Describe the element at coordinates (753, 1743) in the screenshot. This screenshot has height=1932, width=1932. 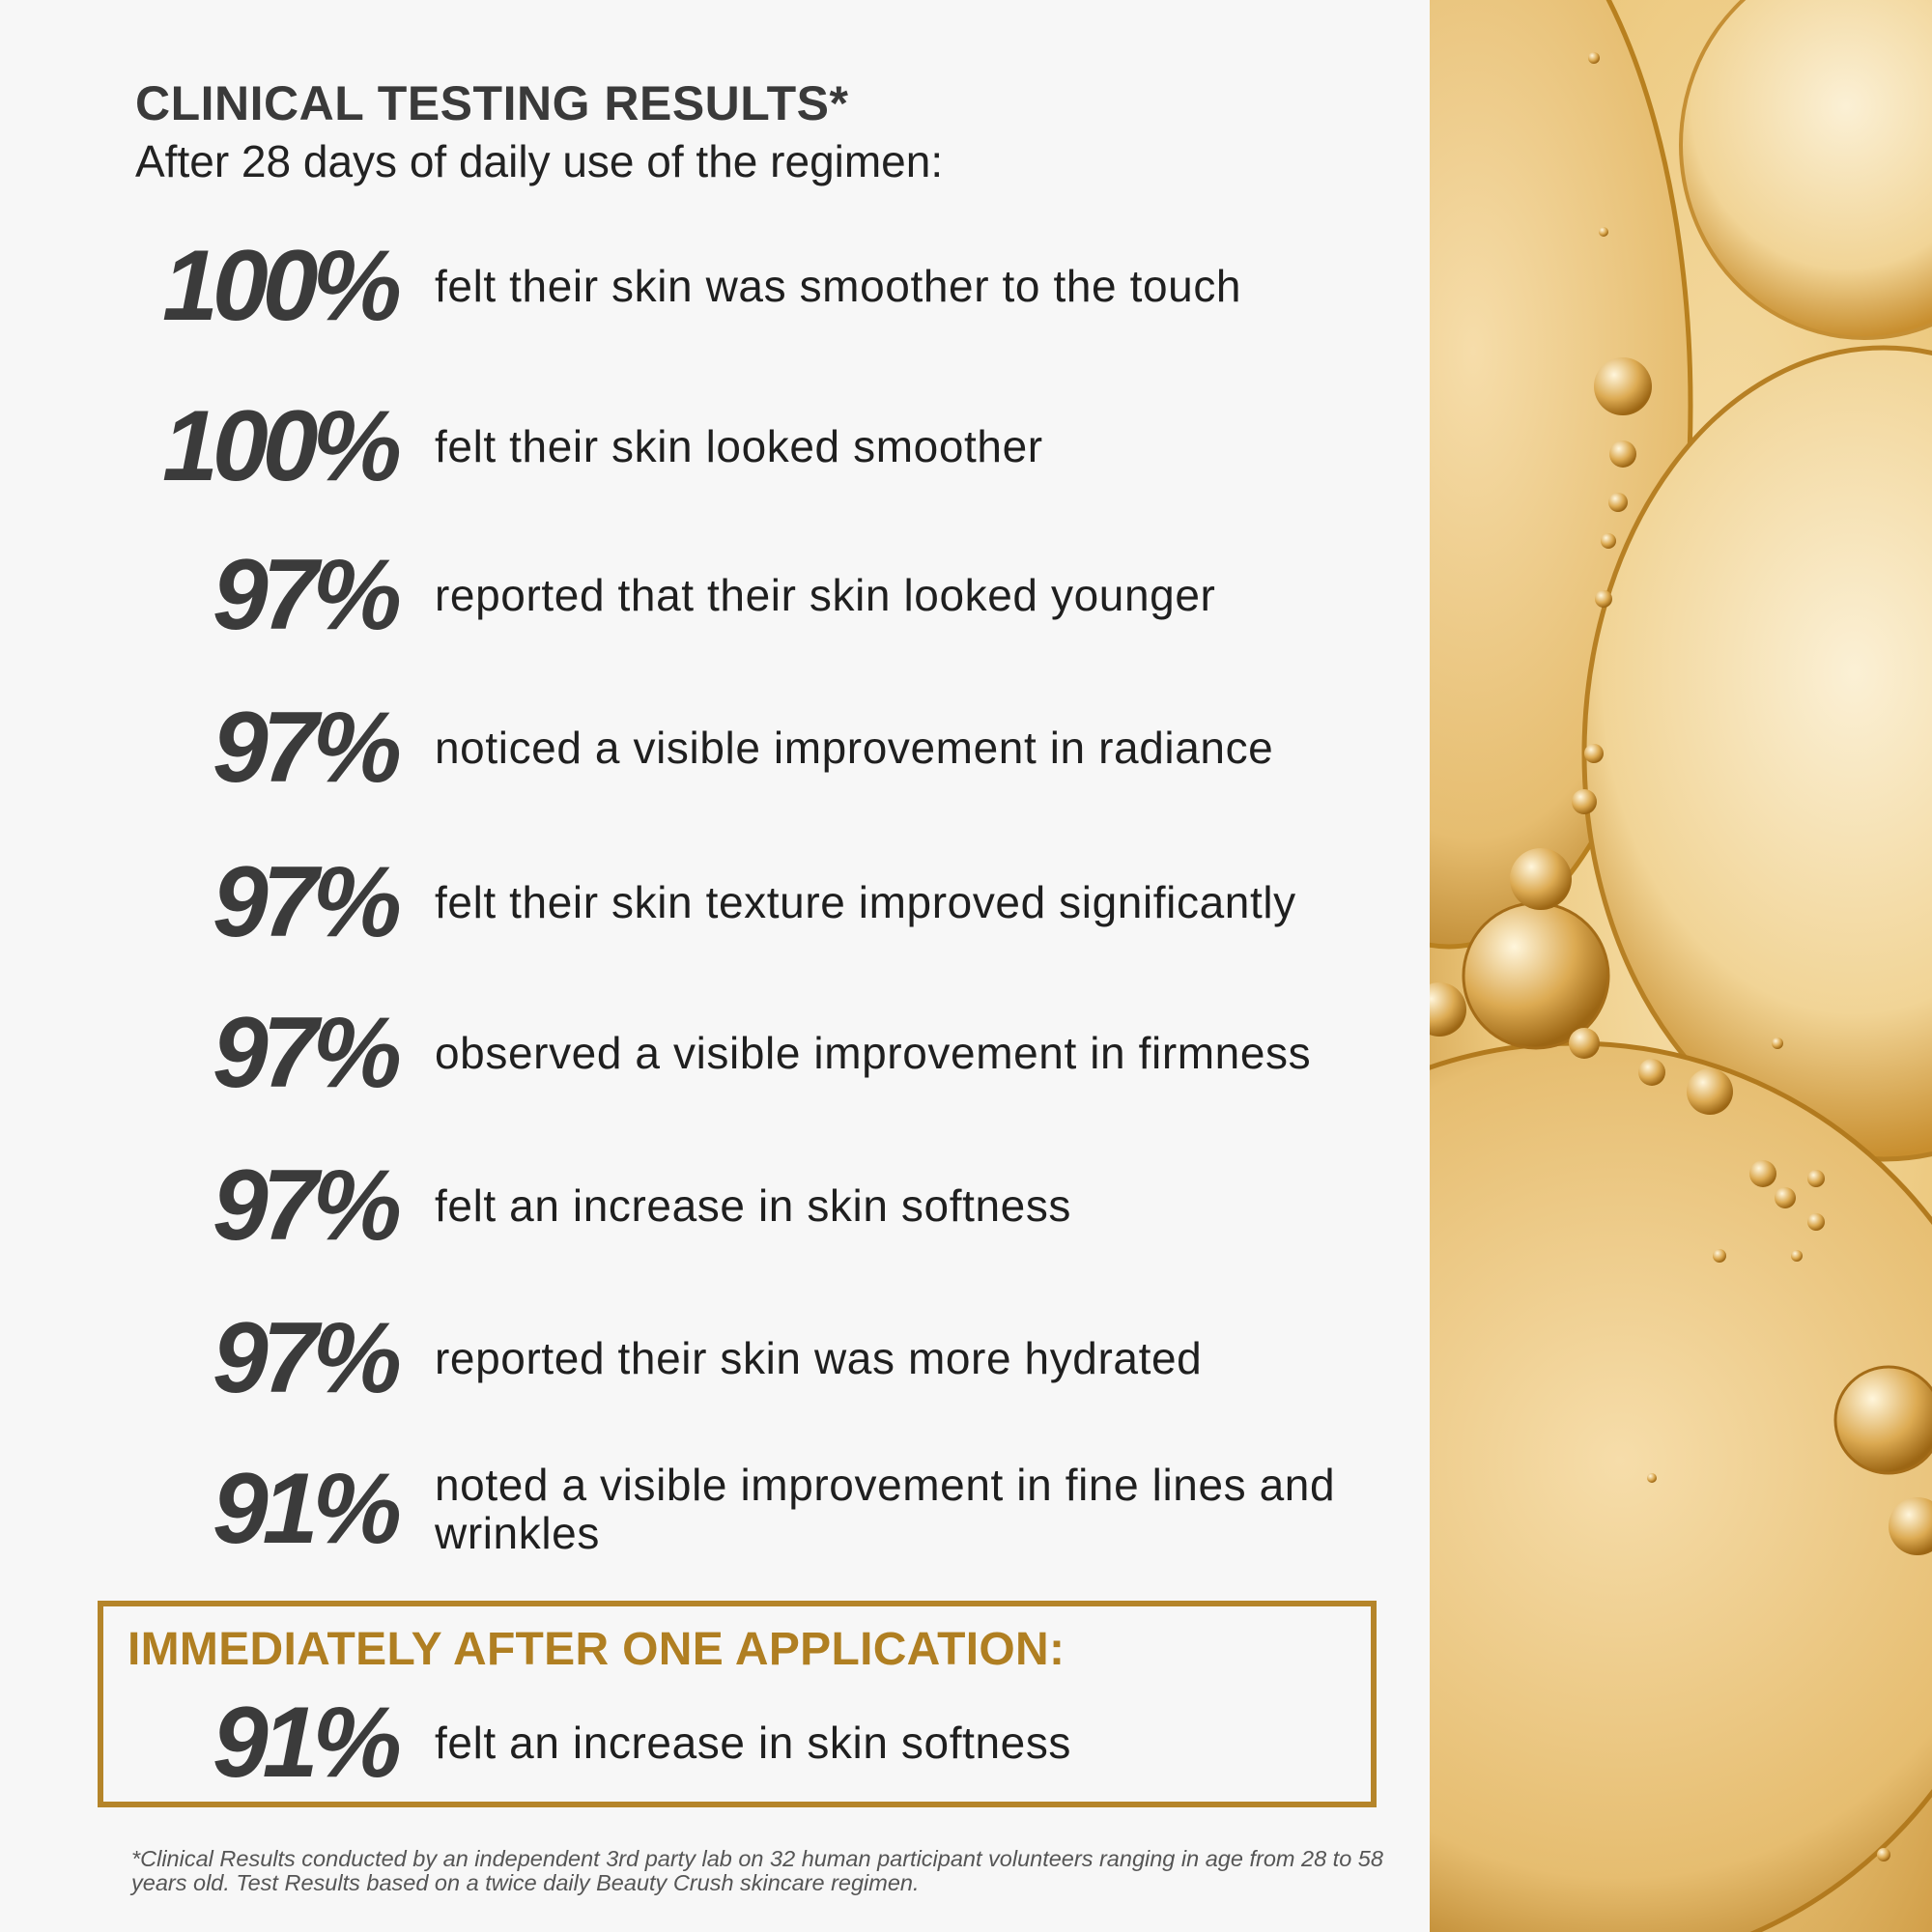
I see `callout-description: felt an increase in skin softness` at that location.